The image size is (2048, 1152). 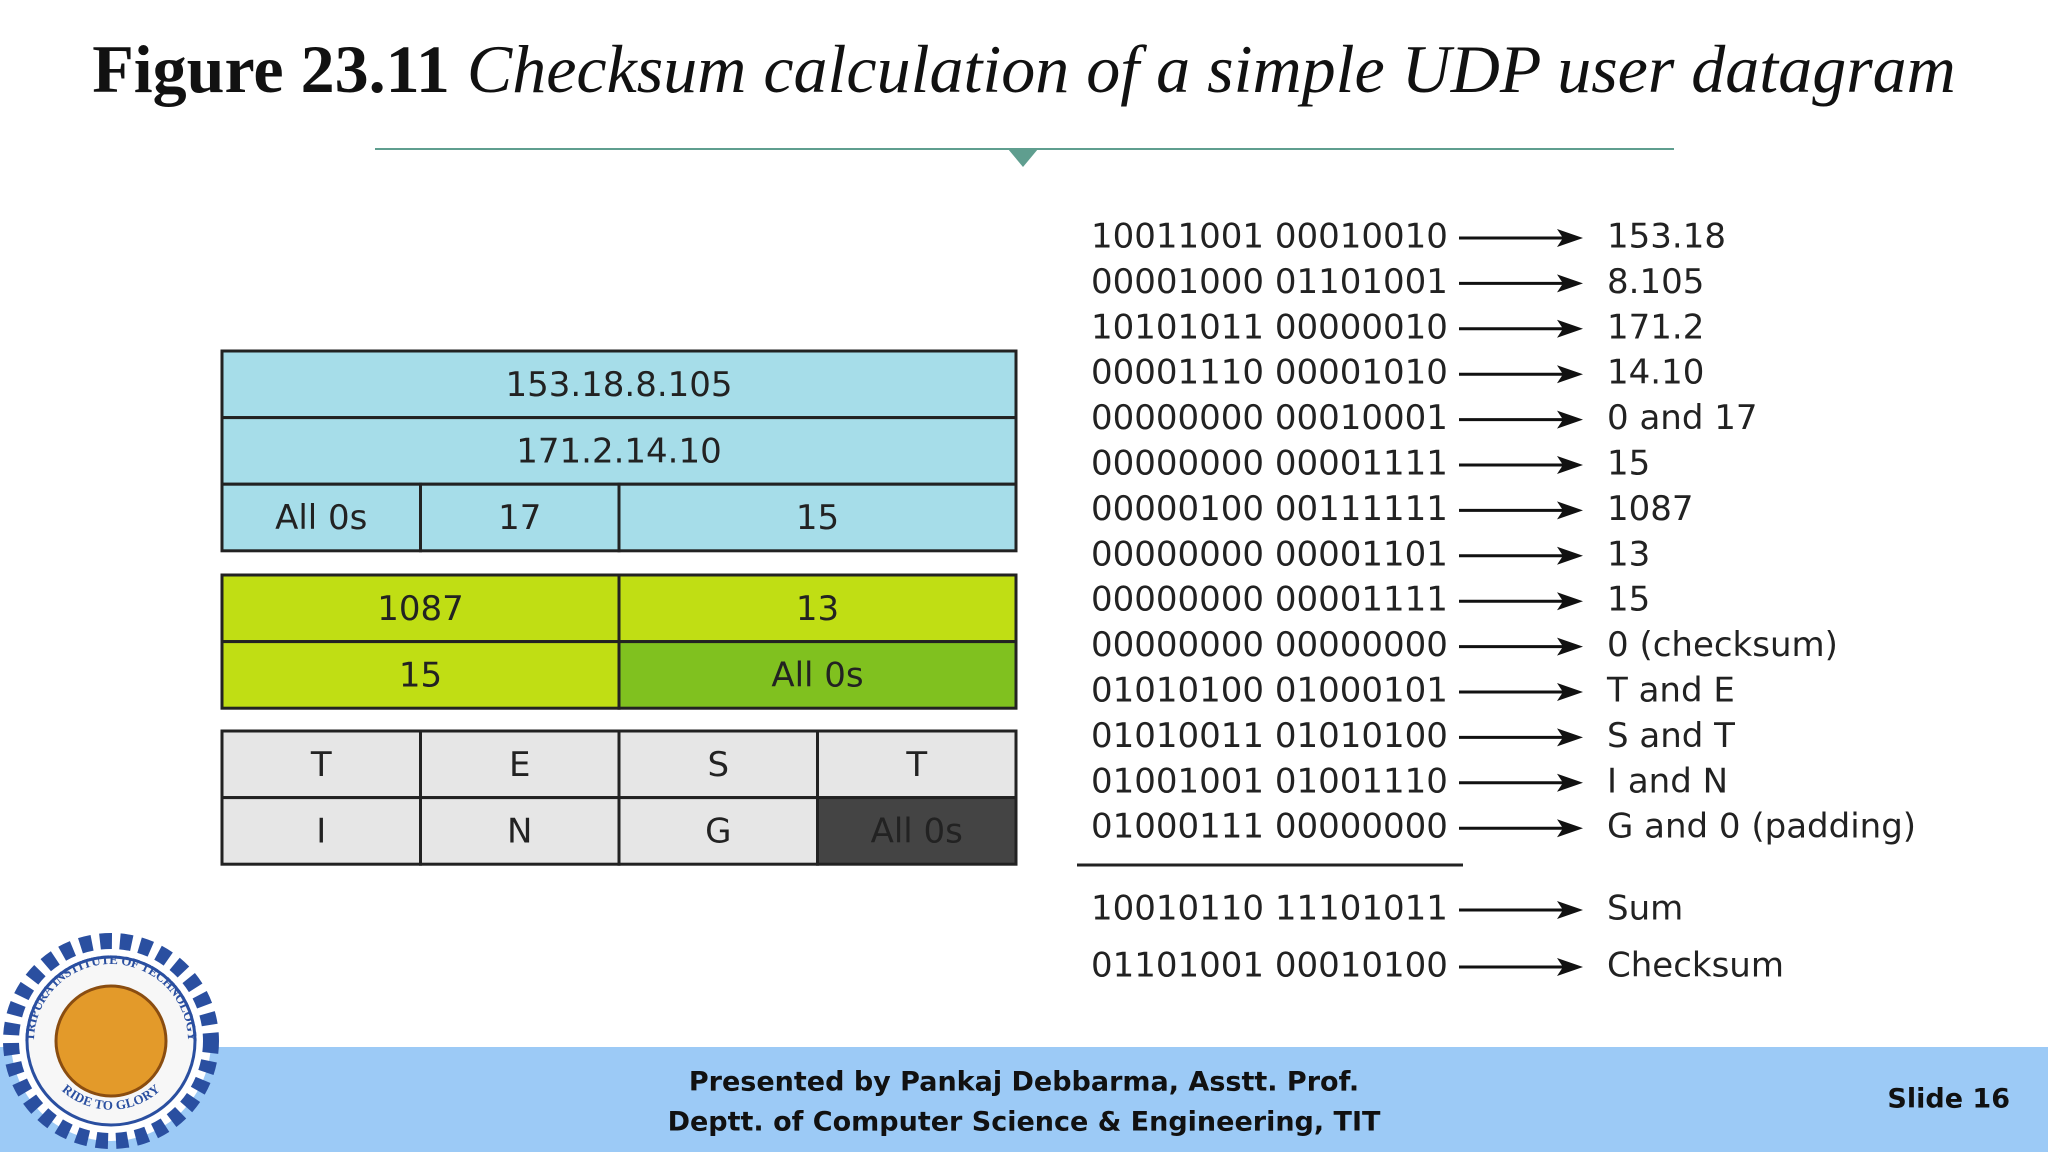 I want to click on decoded-value: 8.105, so click(x=1655, y=282).